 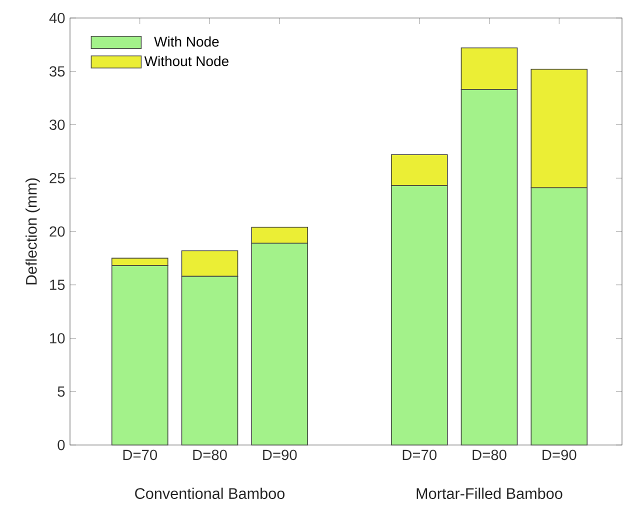 I want to click on y-tick-label: 30, so click(x=57, y=125).